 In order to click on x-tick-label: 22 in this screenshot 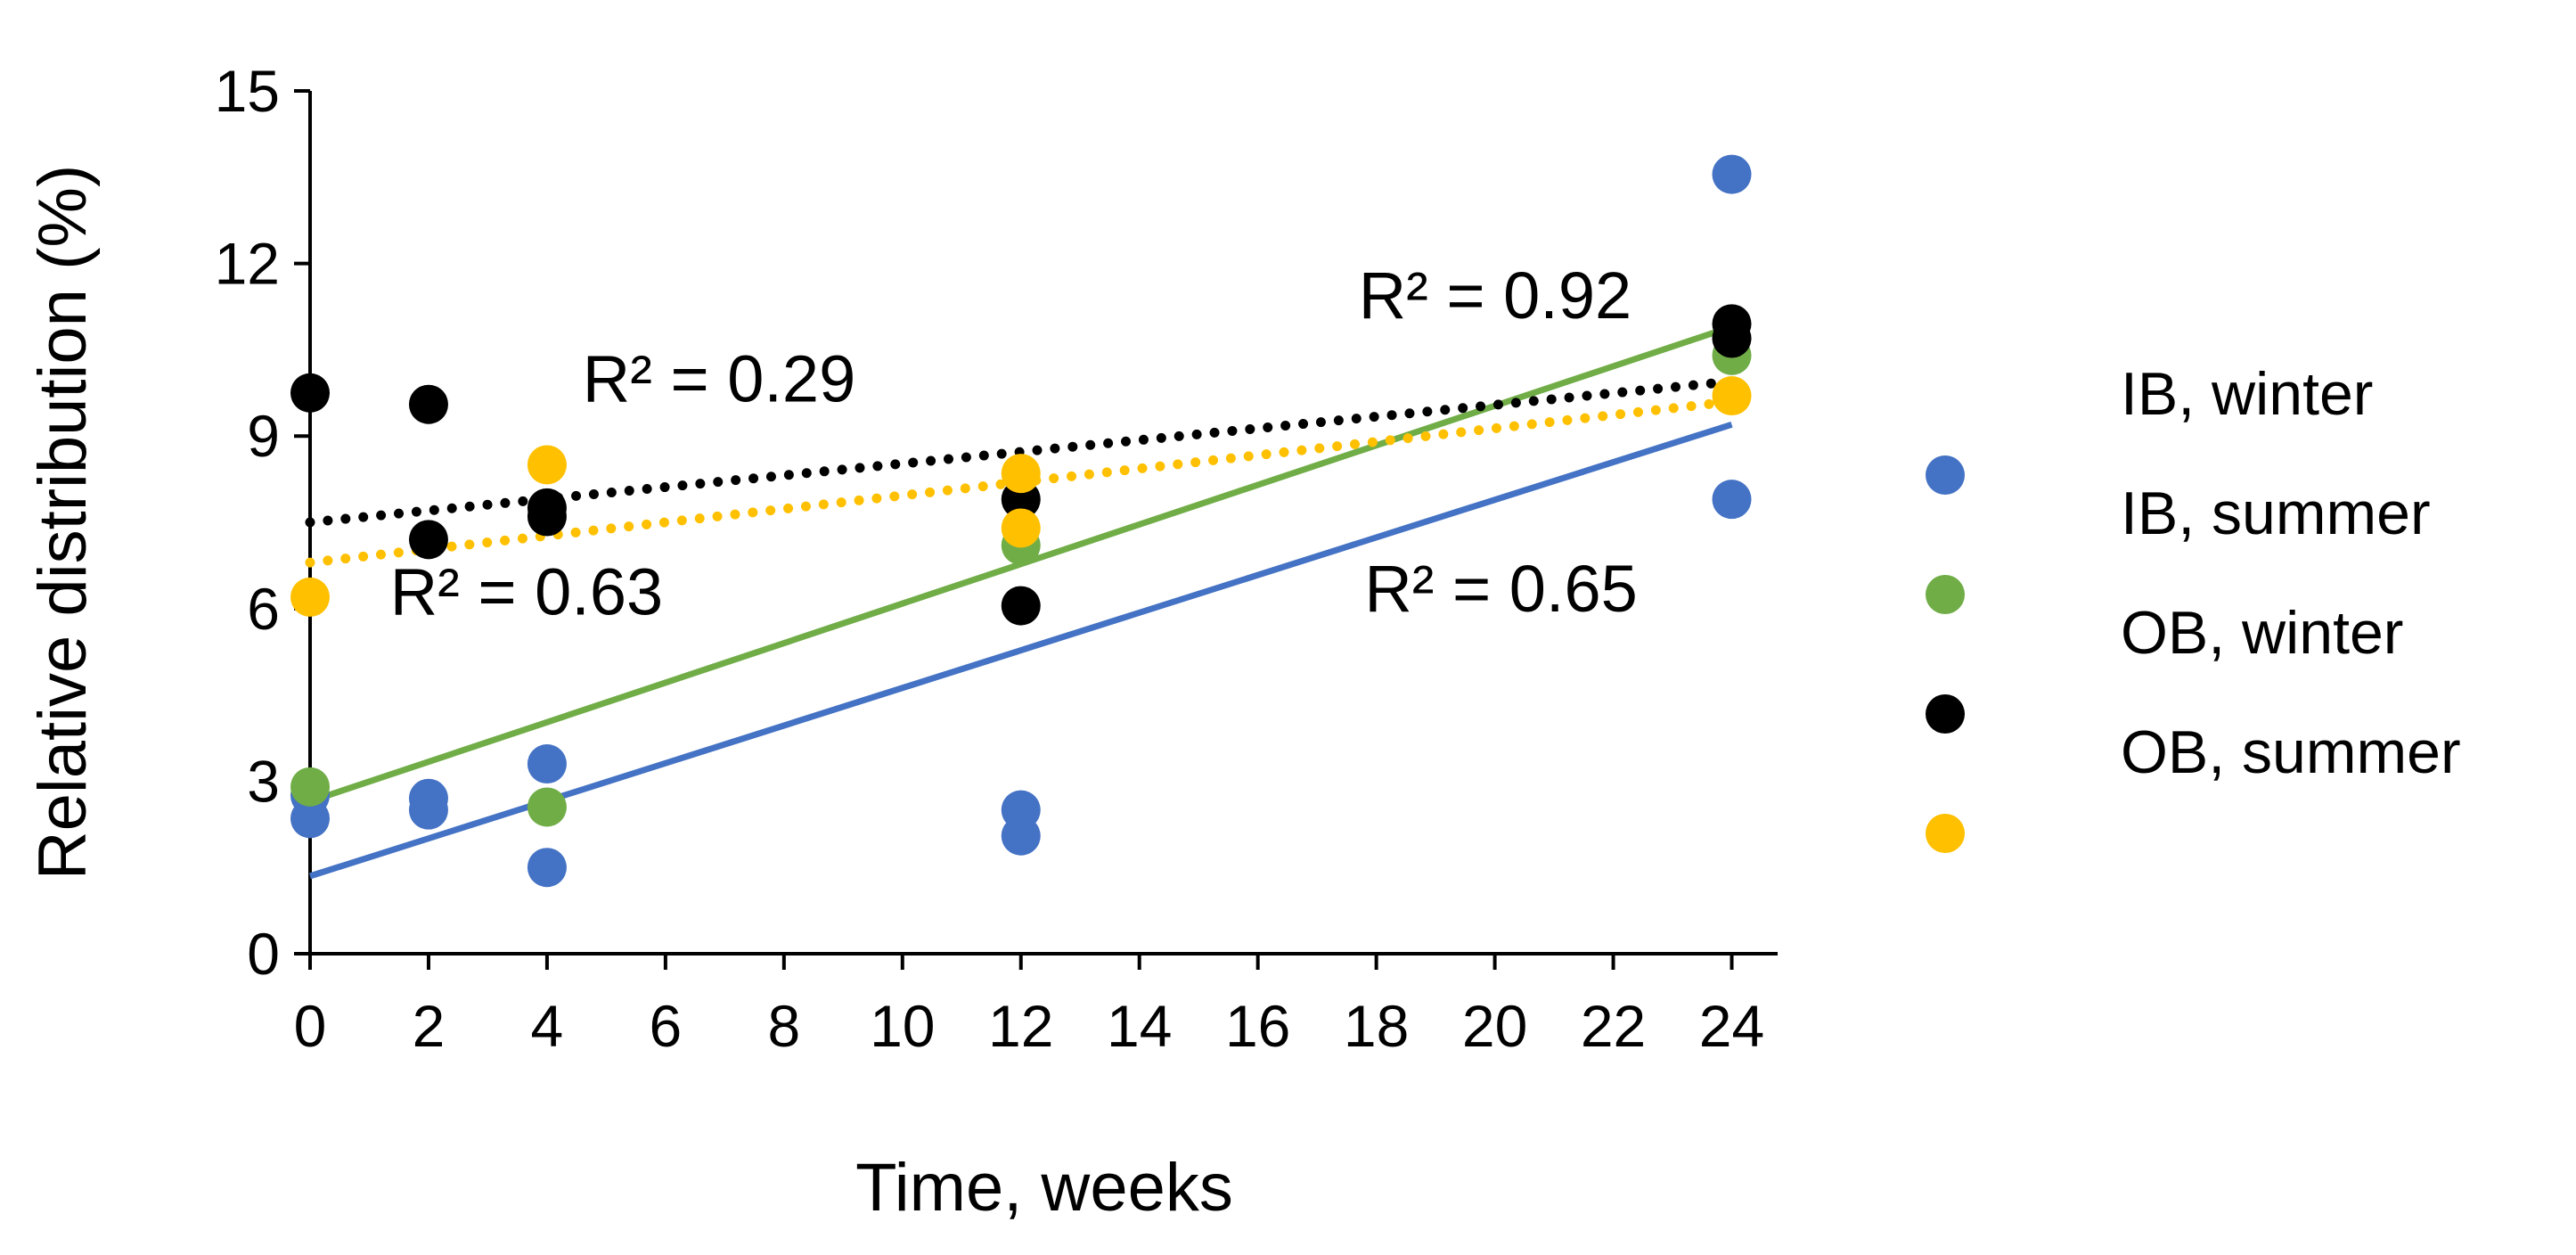, I will do `click(1613, 1026)`.